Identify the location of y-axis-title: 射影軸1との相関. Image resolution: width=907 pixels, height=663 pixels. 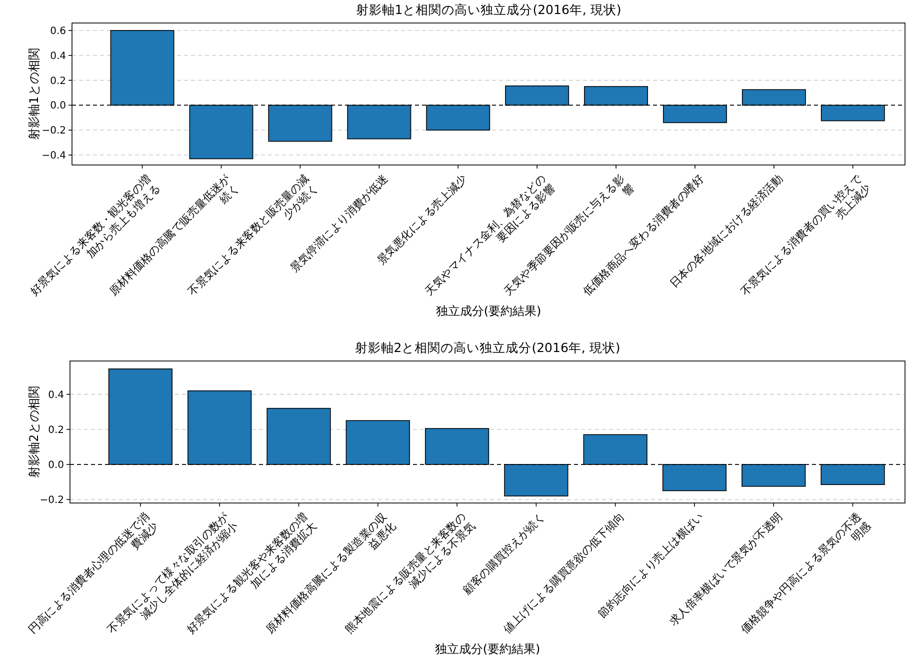
(34, 94).